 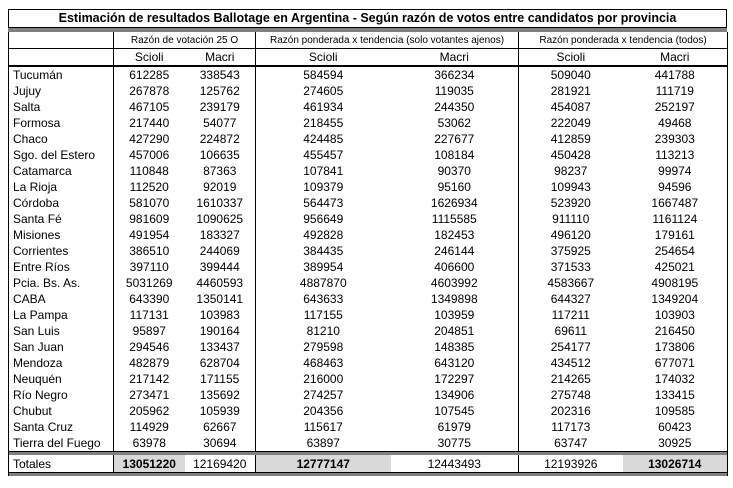 What do you see at coordinates (149, 139) in the screenshot?
I see `value-cell: 427290` at bounding box center [149, 139].